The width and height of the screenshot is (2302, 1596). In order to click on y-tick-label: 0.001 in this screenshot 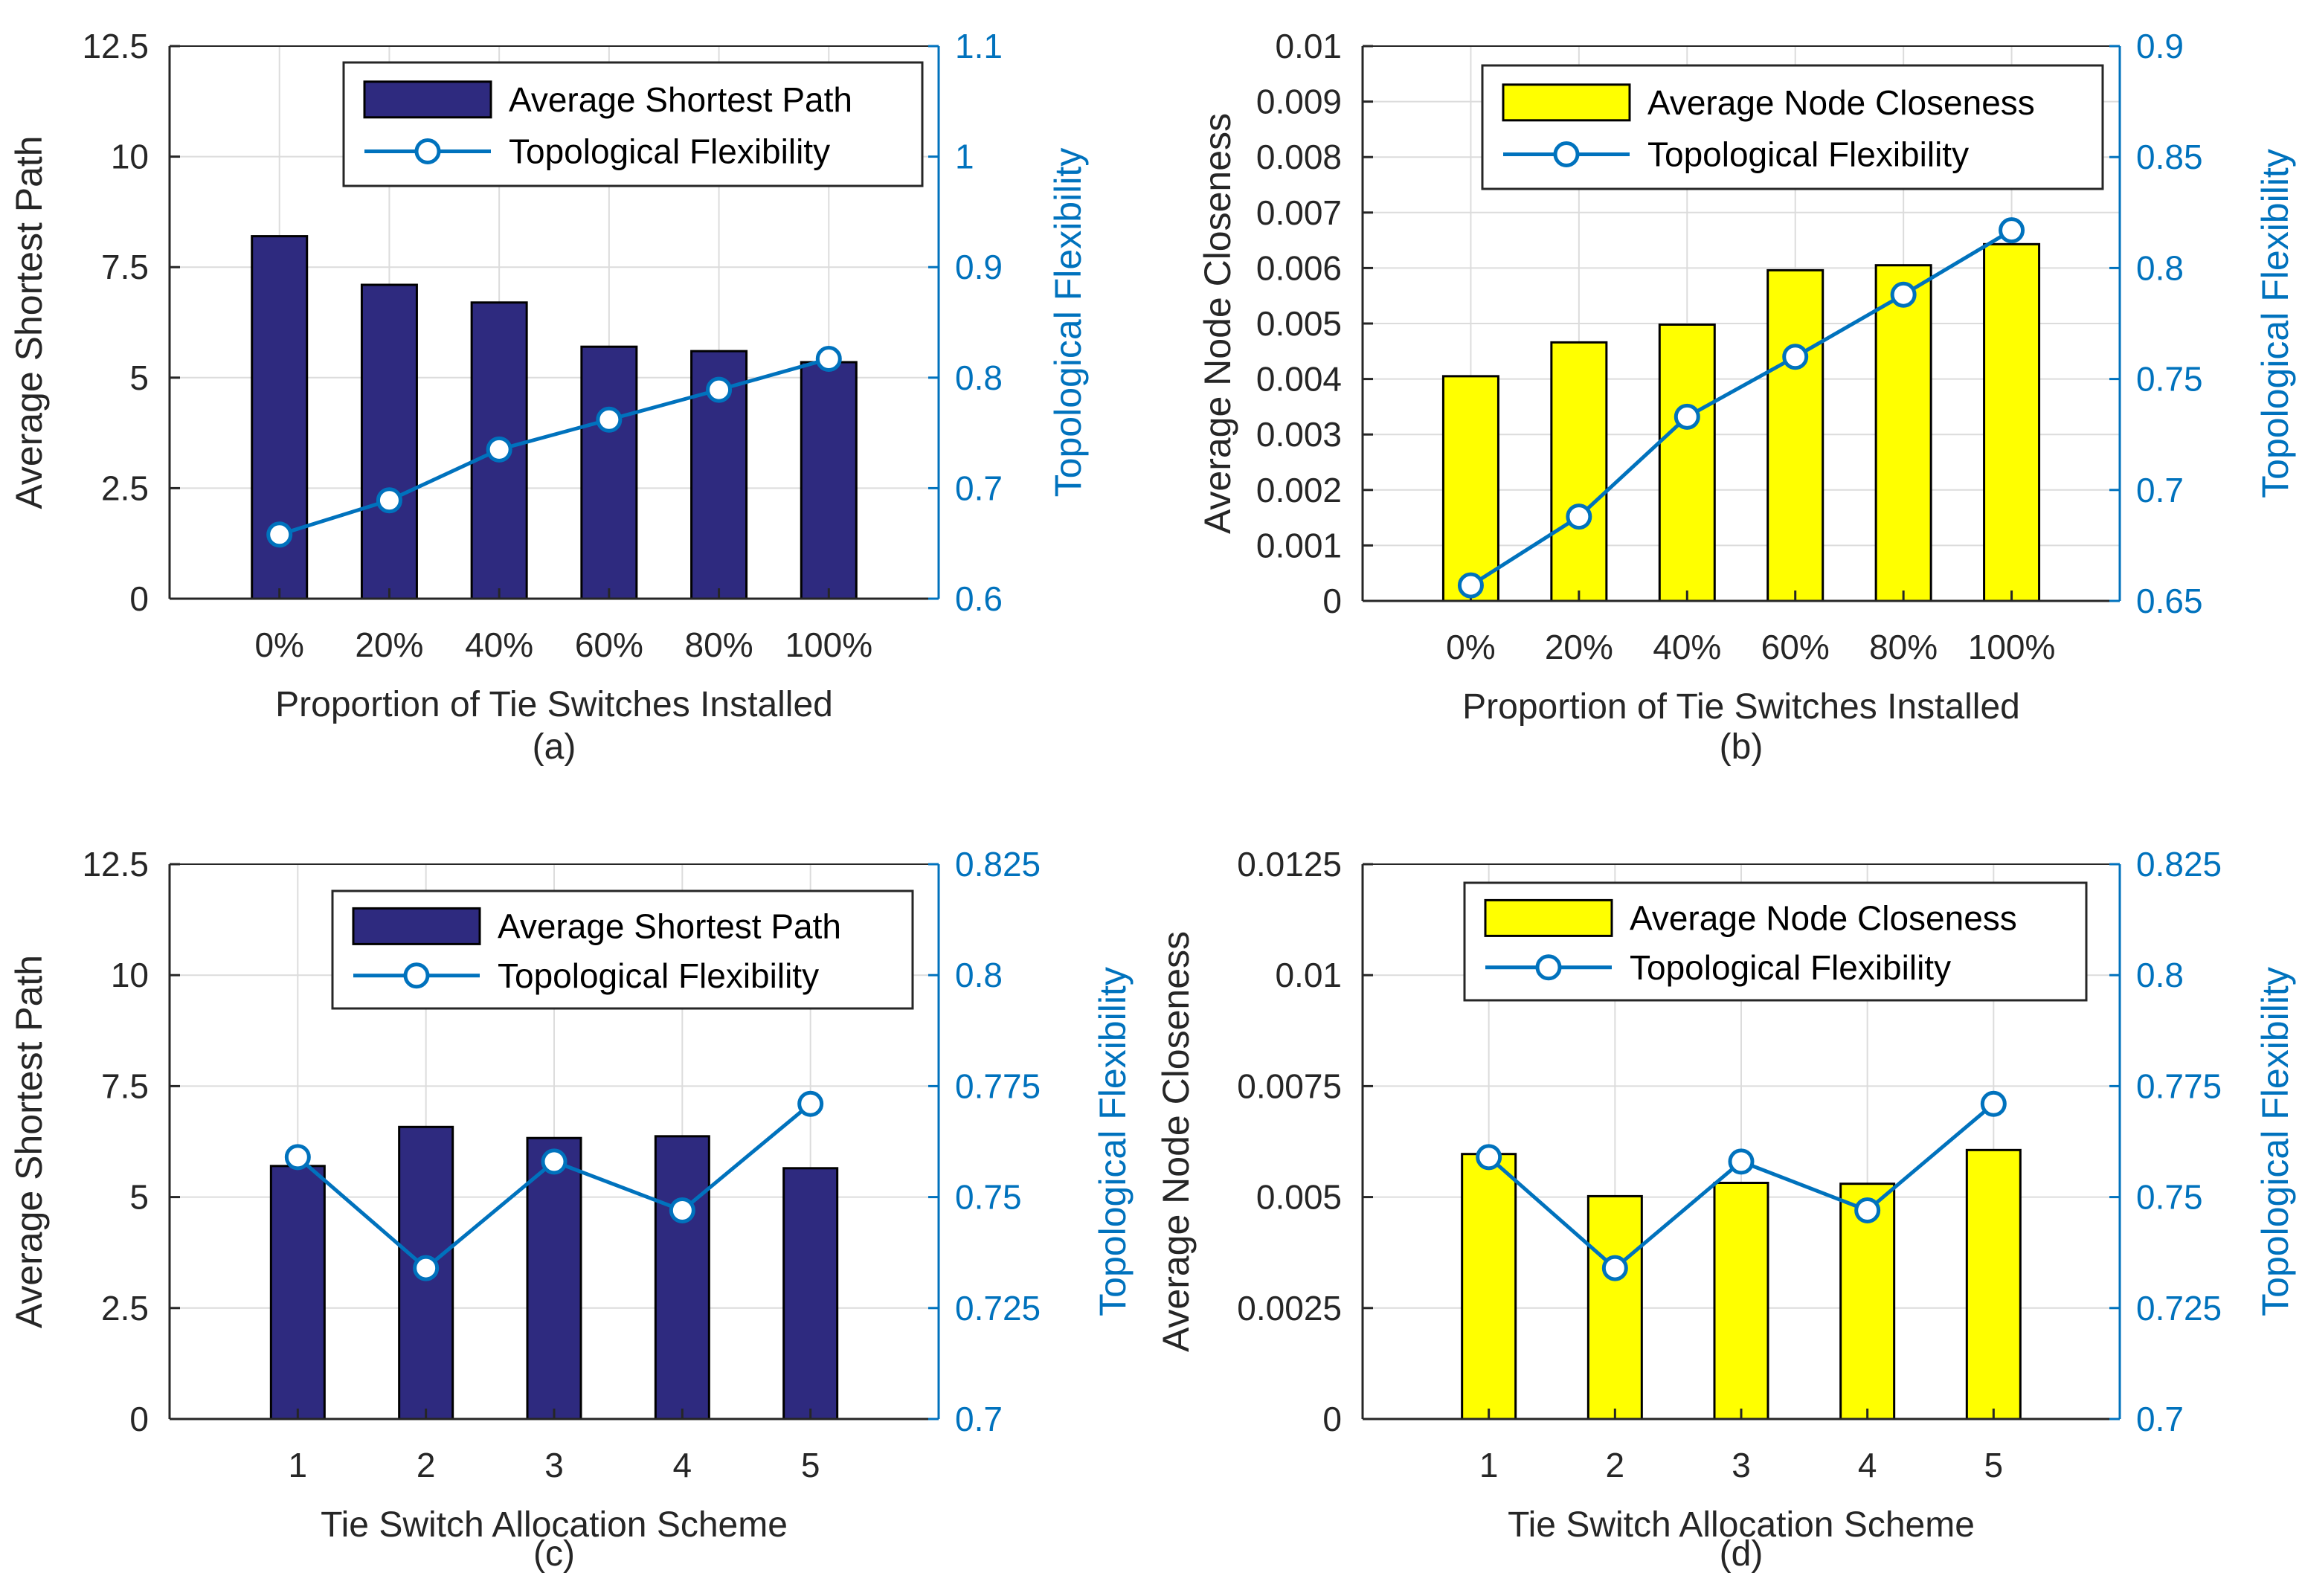, I will do `click(1299, 545)`.